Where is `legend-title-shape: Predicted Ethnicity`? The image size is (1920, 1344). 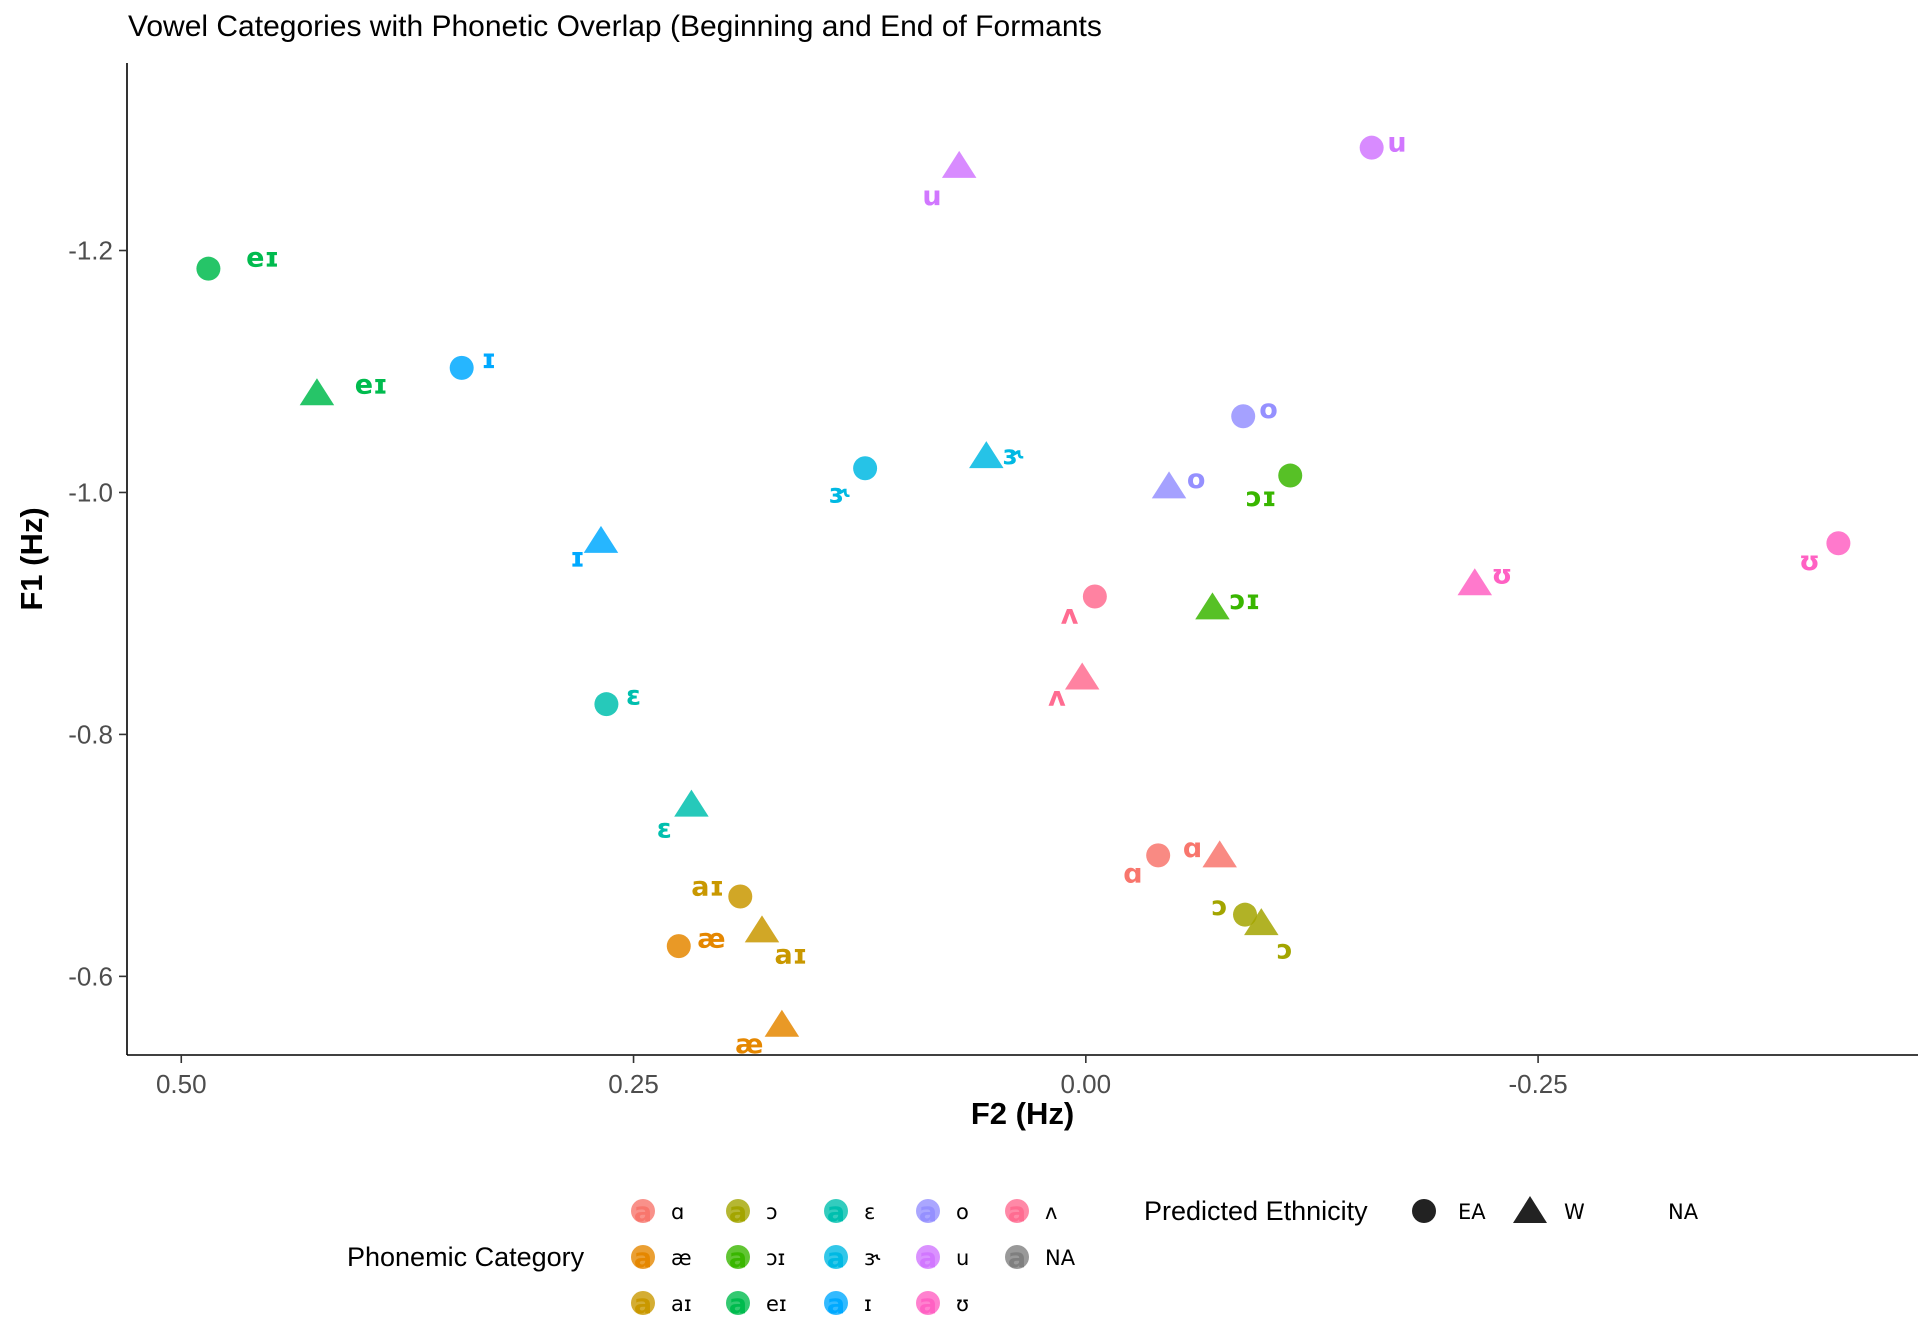
legend-title-shape: Predicted Ethnicity is located at coordinates (1256, 1211).